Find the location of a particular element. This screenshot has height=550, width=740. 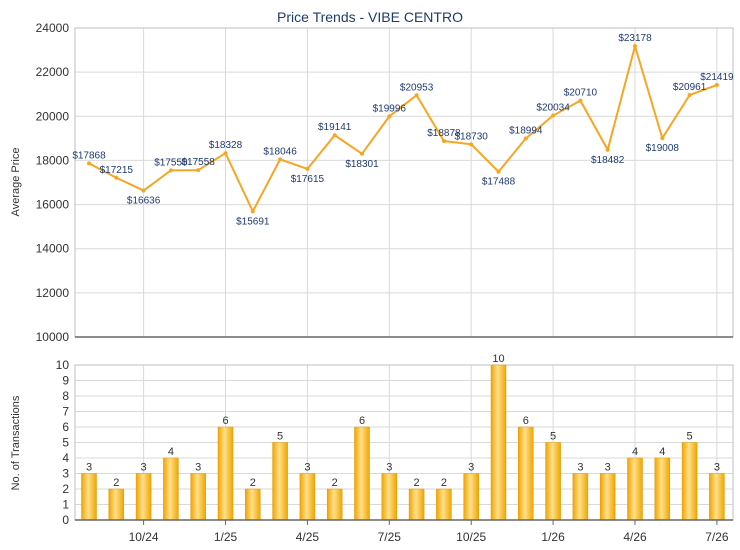

price-data-label: $19008 is located at coordinates (663, 148).